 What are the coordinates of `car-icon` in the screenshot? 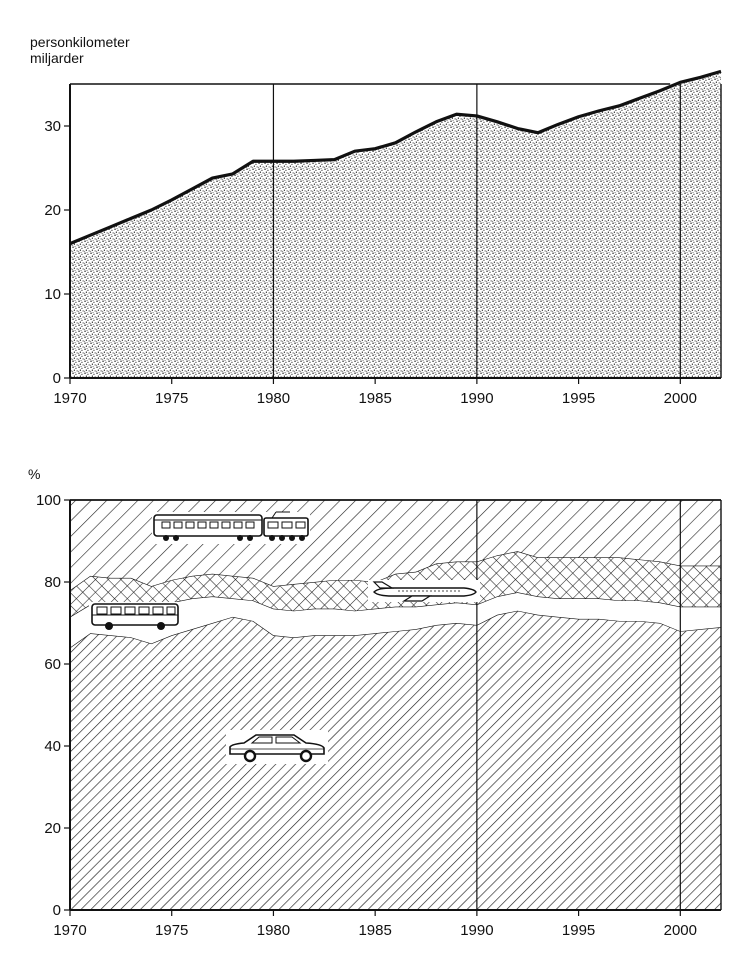 It's located at (277, 747).